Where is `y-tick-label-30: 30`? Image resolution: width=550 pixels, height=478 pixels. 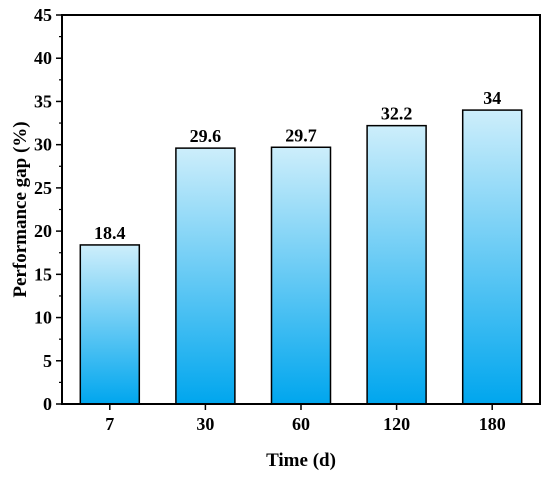 y-tick-label-30: 30 is located at coordinates (43, 145).